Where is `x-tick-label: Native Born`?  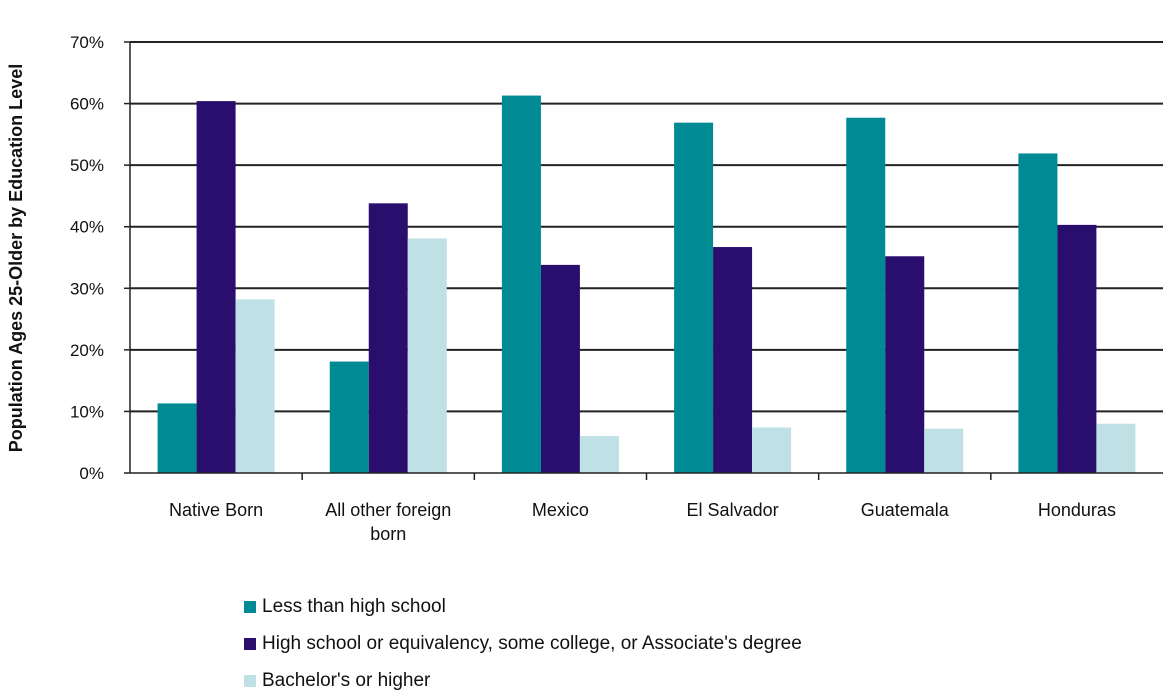 x-tick-label: Native Born is located at coordinates (216, 510).